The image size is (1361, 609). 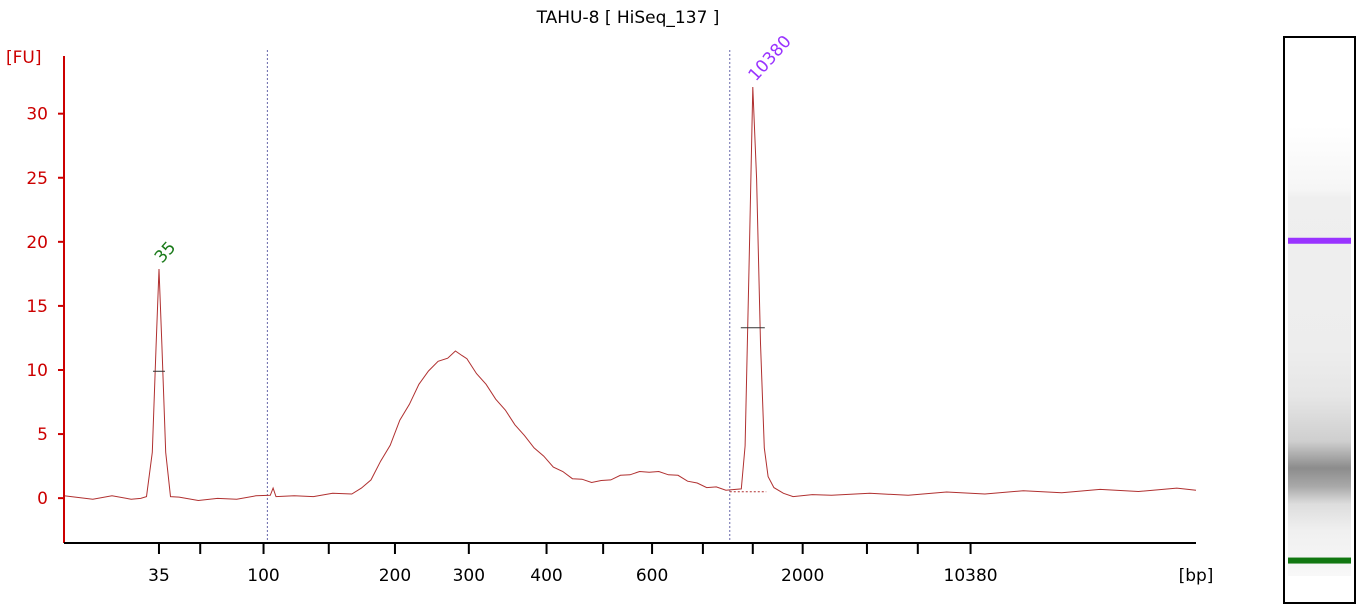 I want to click on y-axis-label: [FU], so click(x=24, y=58).